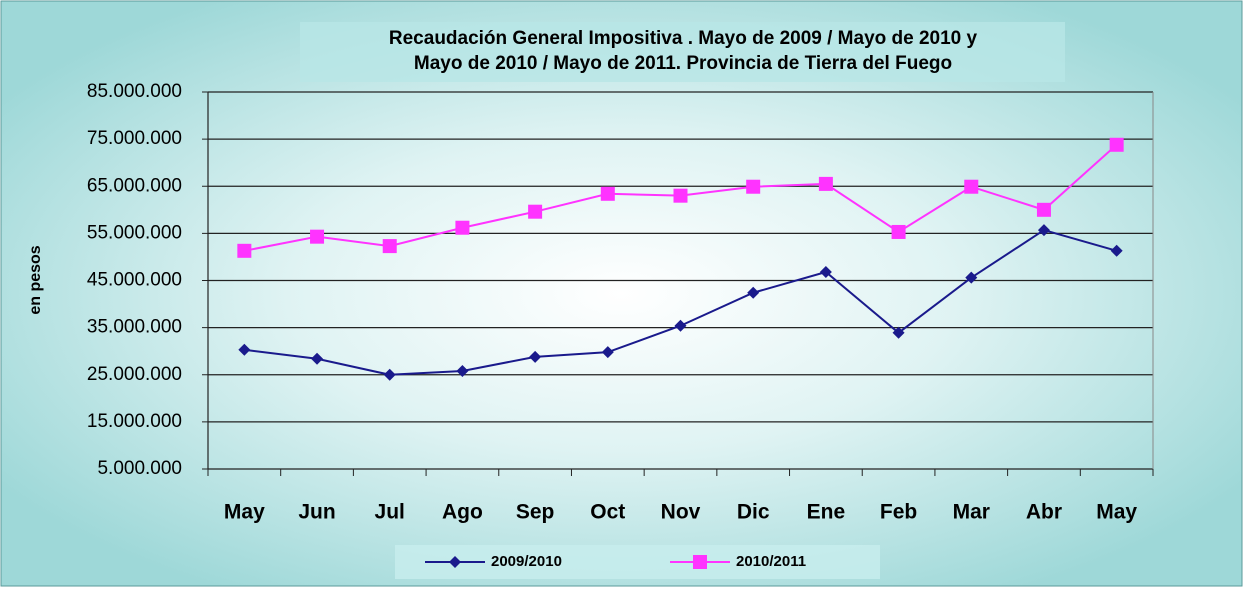 Image resolution: width=1243 pixels, height=592 pixels. I want to click on x-tick-label: Dic, so click(753, 512).